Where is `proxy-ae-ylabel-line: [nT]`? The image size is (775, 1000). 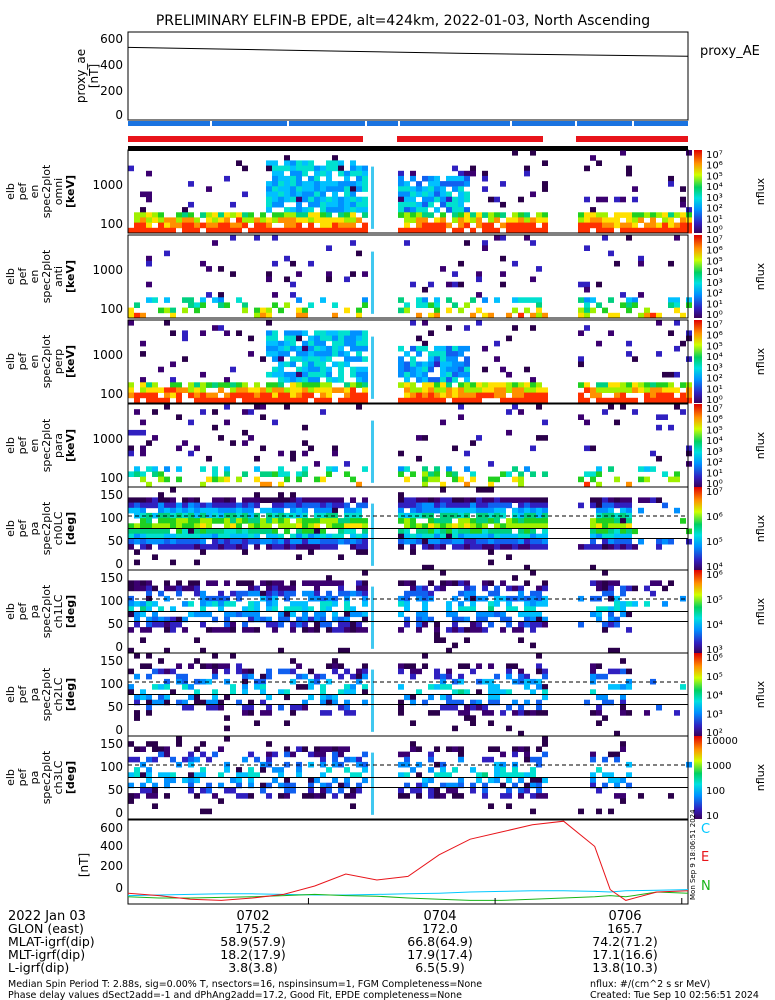
proxy-ae-ylabel-line: [nT] is located at coordinates (94, 76).